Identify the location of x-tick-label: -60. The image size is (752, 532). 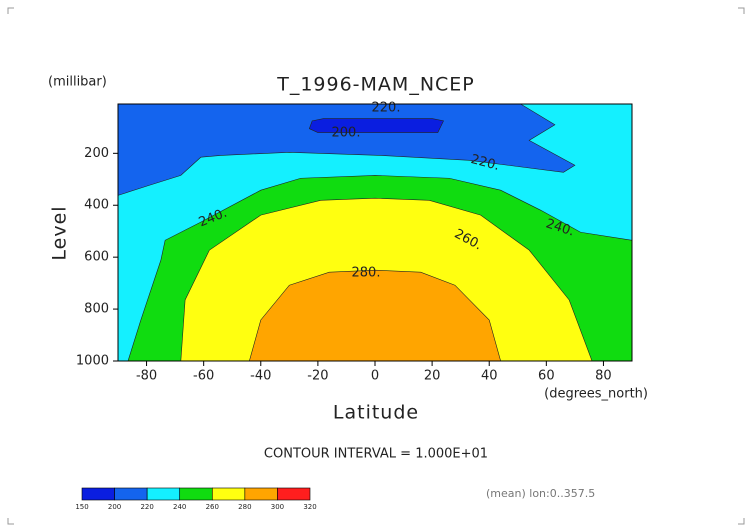
(203, 376).